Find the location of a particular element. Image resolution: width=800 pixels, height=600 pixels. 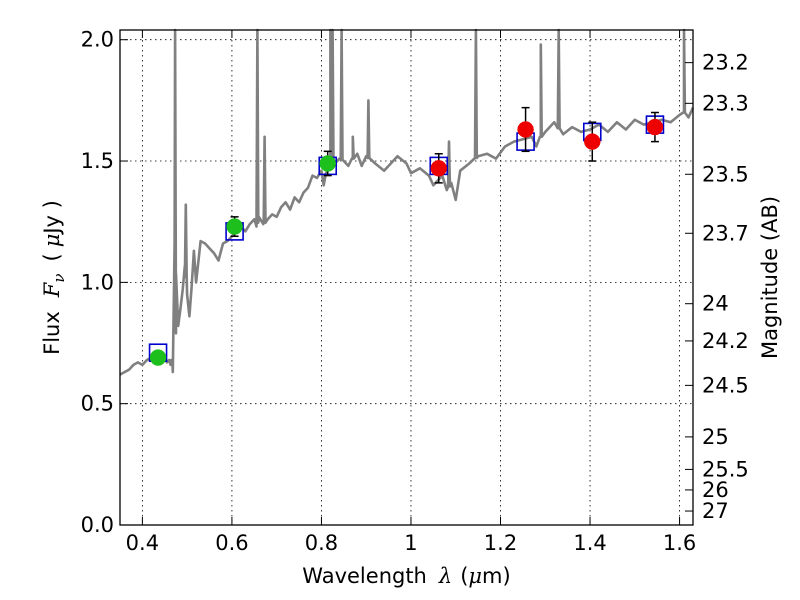

y-tick-label: 0.0 is located at coordinates (97, 525).